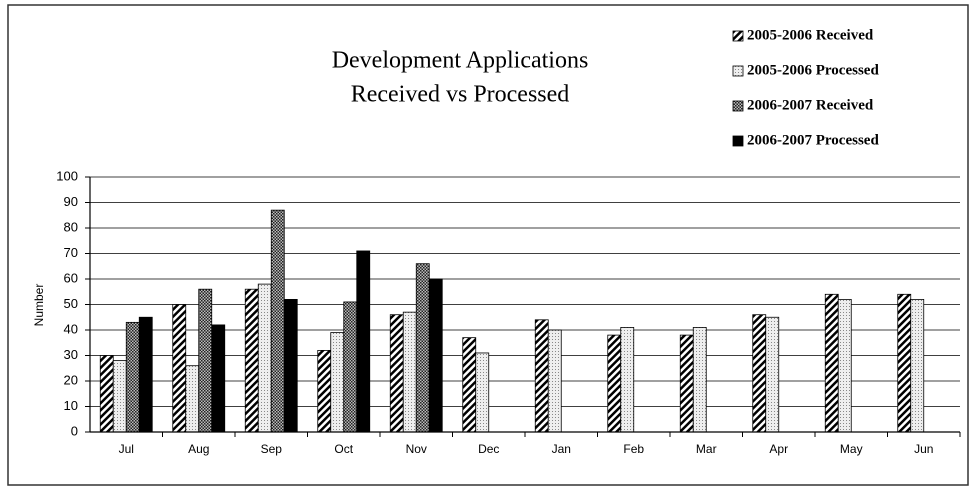 The image size is (976, 490). I want to click on x-tick-label: Sep, so click(272, 449).